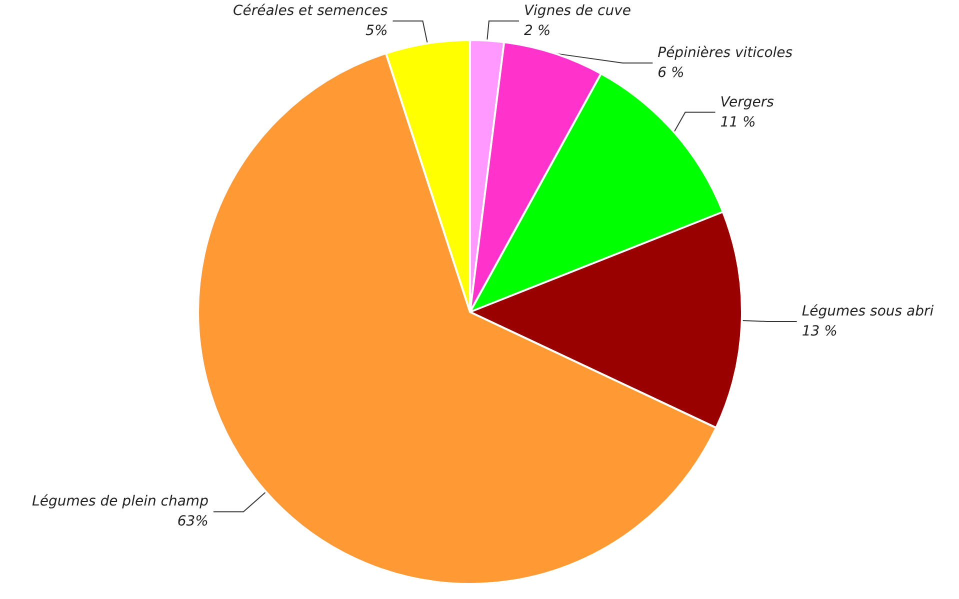  I want to click on data-label: 5%, so click(377, 31).